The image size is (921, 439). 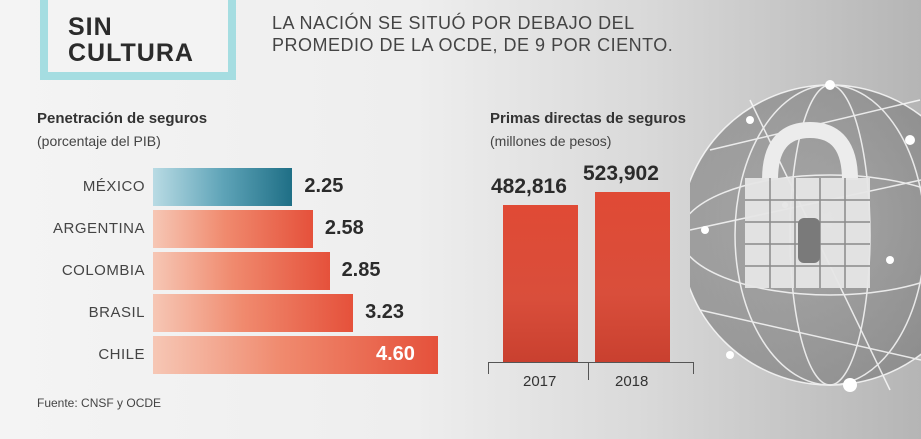 What do you see at coordinates (122, 118) in the screenshot?
I see `left-chart-title: Penetración de seguros` at bounding box center [122, 118].